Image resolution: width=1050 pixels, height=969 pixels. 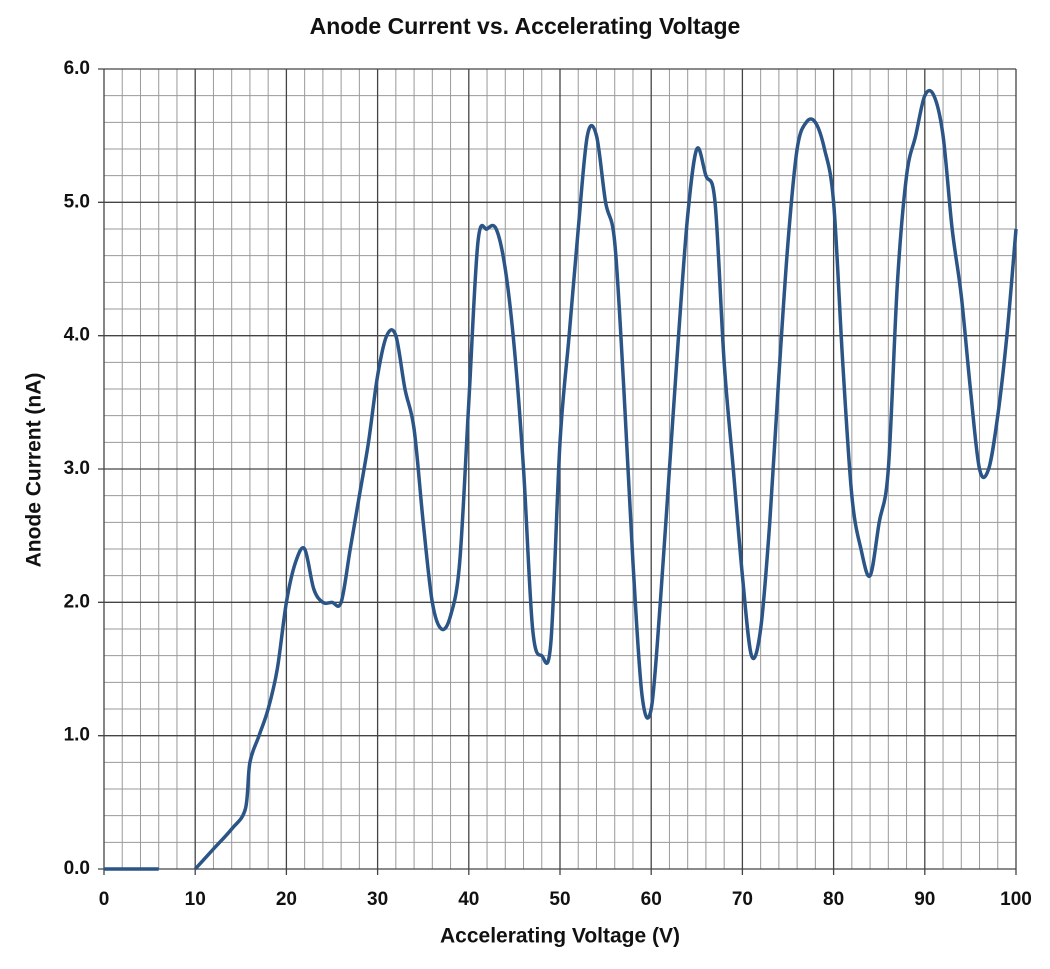 I want to click on y-tick-label: 6.0, so click(x=77, y=68).